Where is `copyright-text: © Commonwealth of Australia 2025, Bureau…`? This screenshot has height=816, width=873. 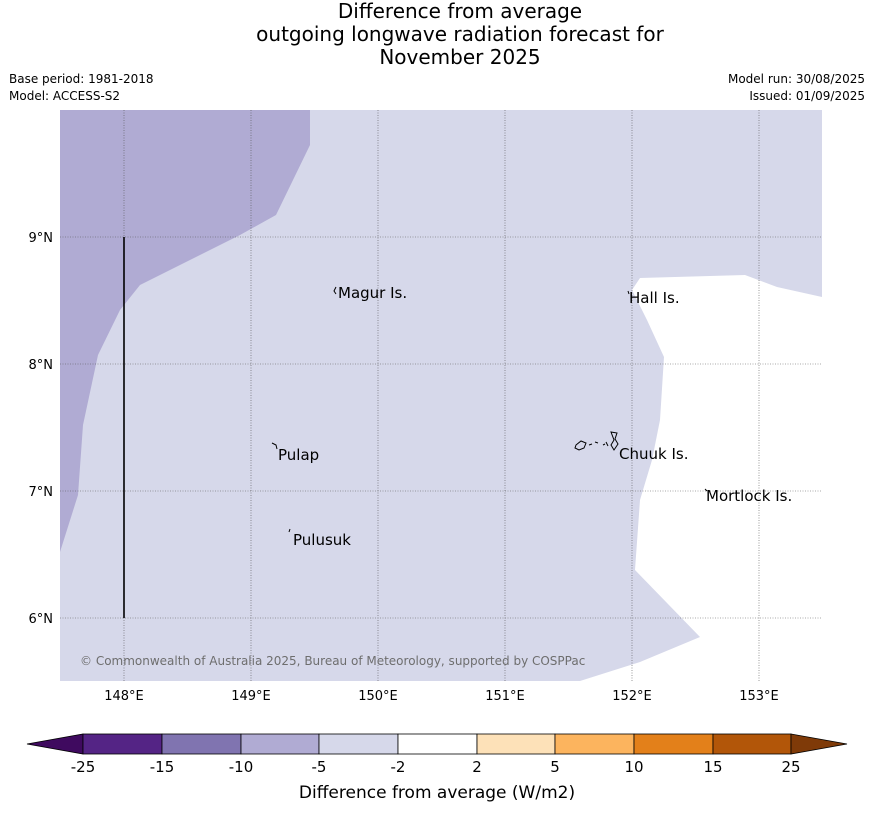 copyright-text: © Commonwealth of Australia 2025, Bureau… is located at coordinates (332, 661).